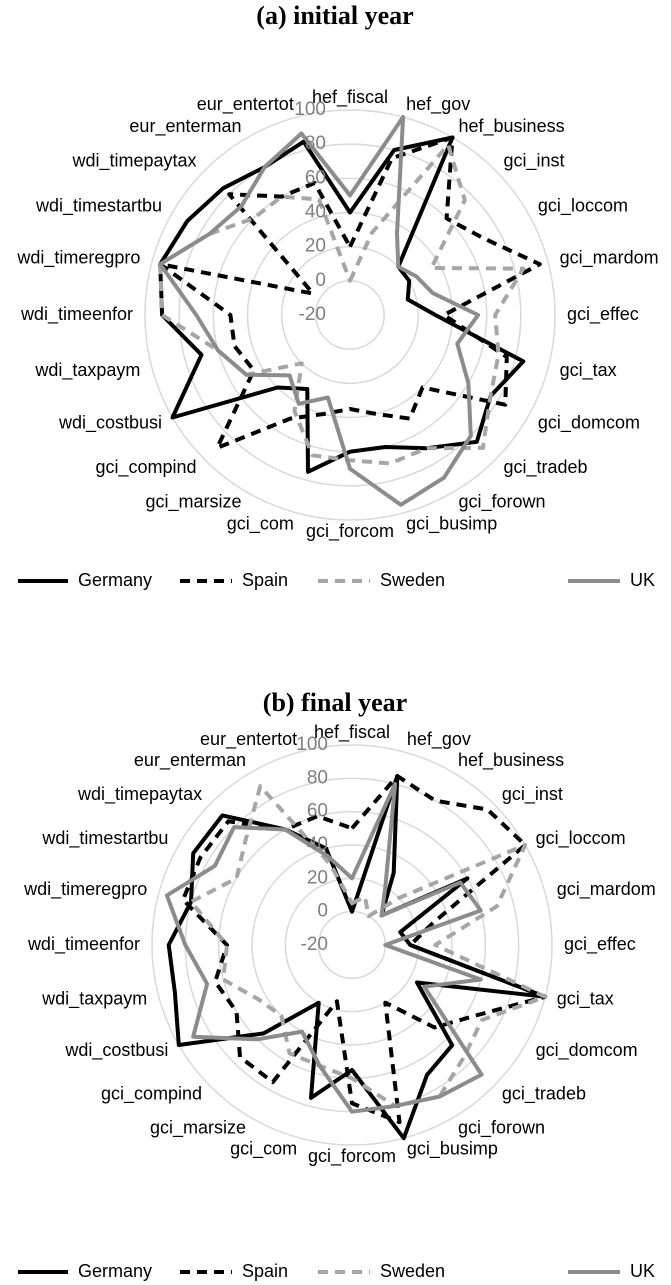 This screenshot has height=1285, width=671. What do you see at coordinates (334, 15) in the screenshot?
I see `chart-title: (a) initial year` at bounding box center [334, 15].